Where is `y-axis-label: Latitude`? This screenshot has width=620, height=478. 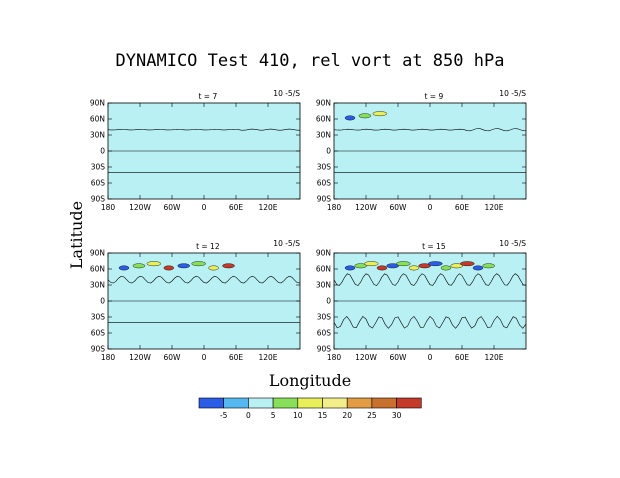
y-axis-label: Latitude is located at coordinates (76, 235).